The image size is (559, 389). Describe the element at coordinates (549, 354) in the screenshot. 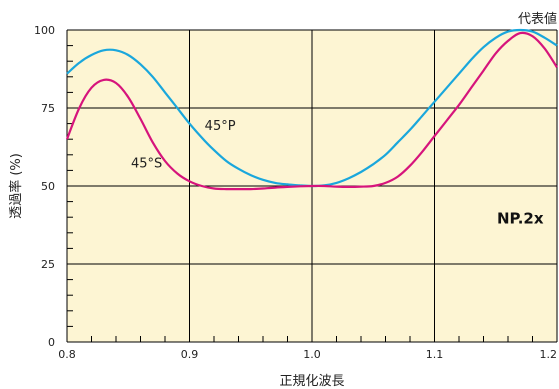

I see `x-tick-label: 1.2` at that location.